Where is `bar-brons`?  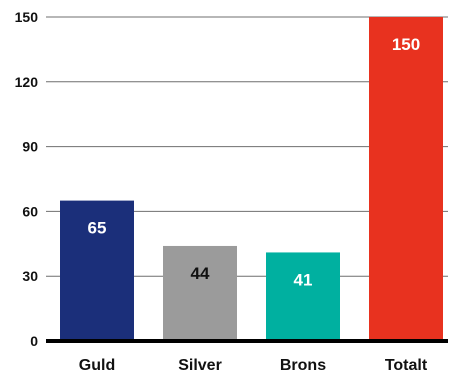 bar-brons is located at coordinates (303, 296).